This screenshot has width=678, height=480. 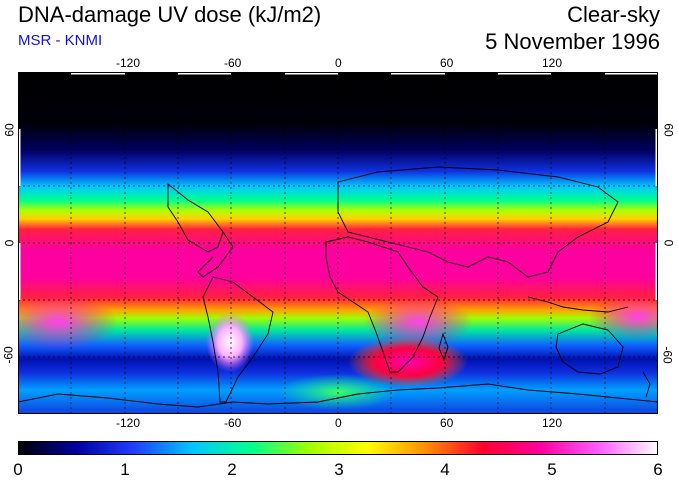 What do you see at coordinates (170, 14) in the screenshot?
I see `chart-title: DNA-damage UV dose (kJ/m2)` at bounding box center [170, 14].